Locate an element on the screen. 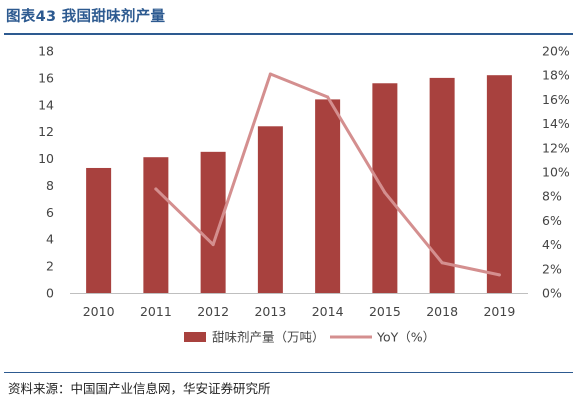 The height and width of the screenshot is (402, 577). y-right-tick-label: 4% is located at coordinates (552, 244).